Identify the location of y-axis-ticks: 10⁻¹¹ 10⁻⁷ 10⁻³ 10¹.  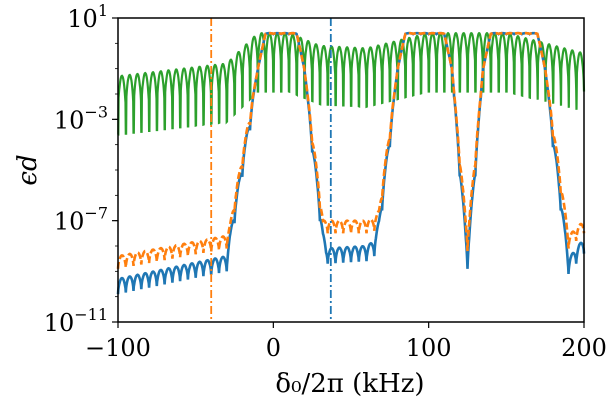
(81, 169).